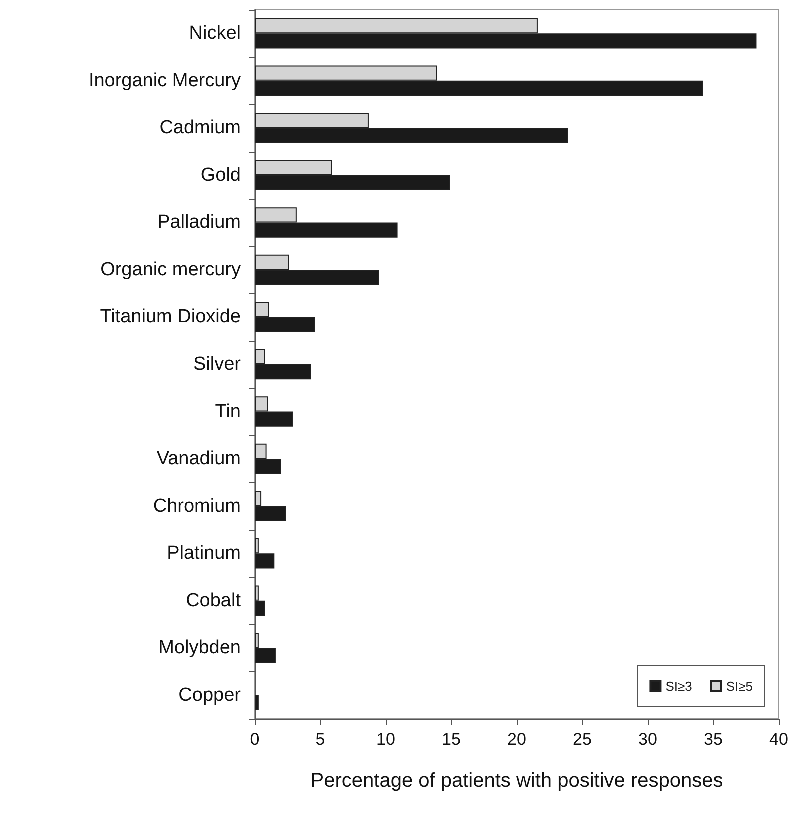  Describe the element at coordinates (199, 223) in the screenshot. I see `y-tick-label: Palladium` at that location.